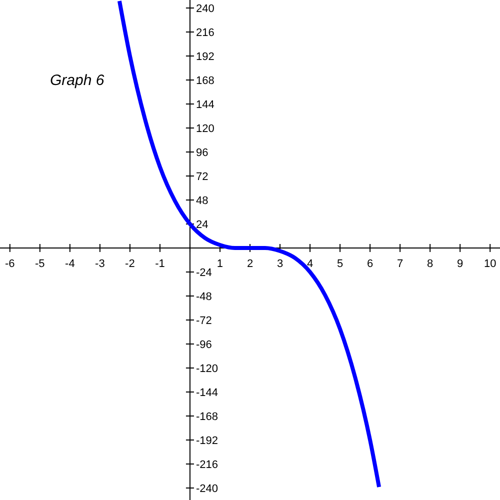 This screenshot has height=500, width=500. I want to click on x-tick-label: -3, so click(100, 264).